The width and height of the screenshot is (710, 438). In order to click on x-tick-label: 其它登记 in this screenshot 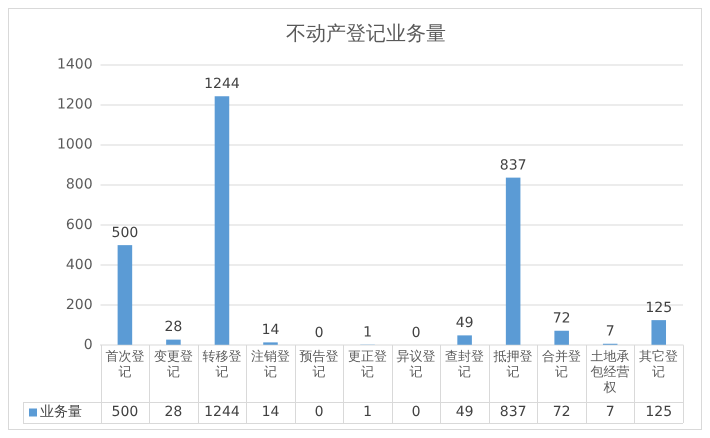, I will do `click(658, 364)`.